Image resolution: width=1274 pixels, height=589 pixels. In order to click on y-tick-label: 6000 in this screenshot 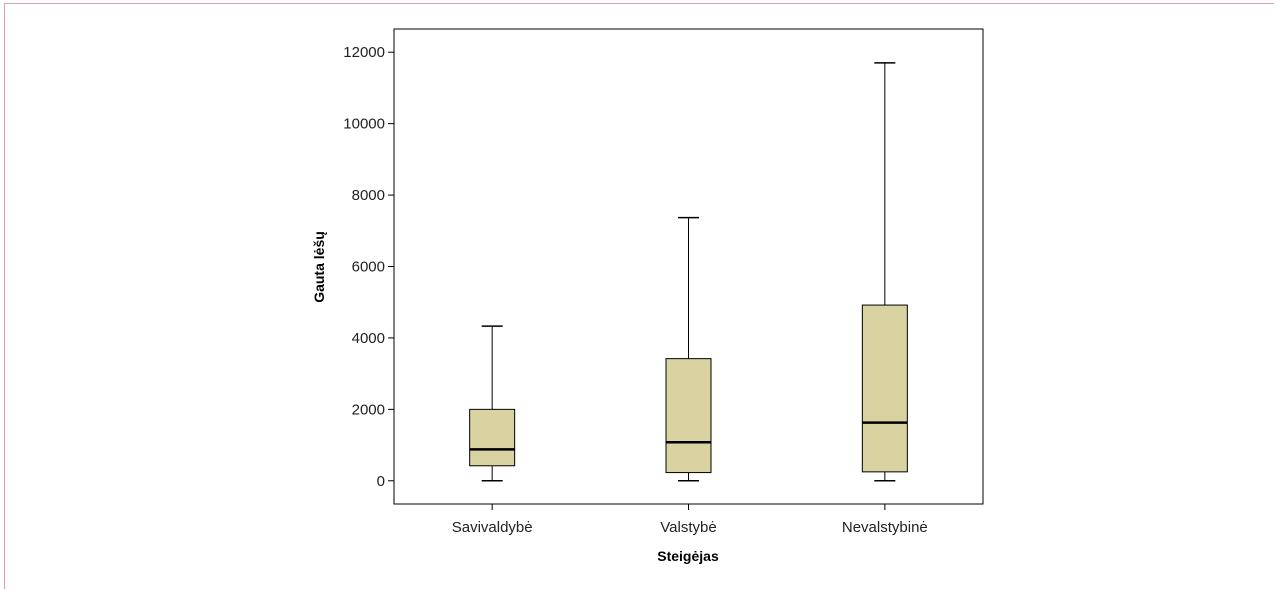, I will do `click(368, 267)`.